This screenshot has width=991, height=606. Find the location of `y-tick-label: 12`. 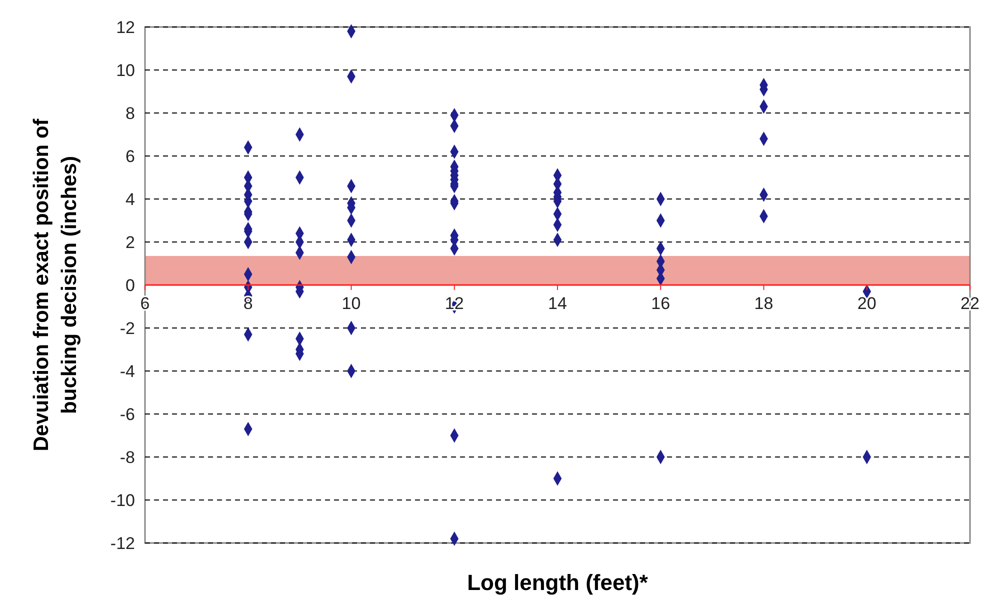

y-tick-label: 12 is located at coordinates (125, 27).